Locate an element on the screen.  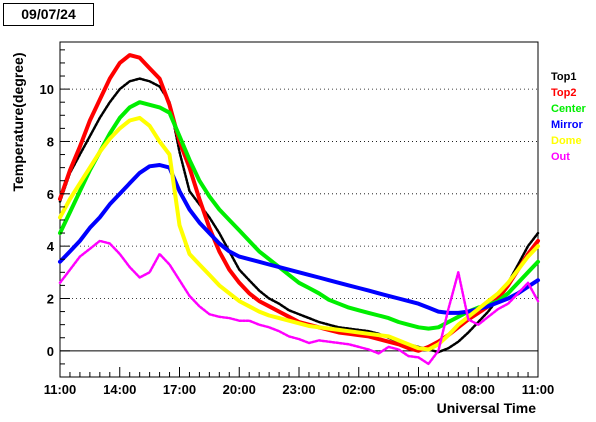
y-tick-label: 4 is located at coordinates (51, 246).